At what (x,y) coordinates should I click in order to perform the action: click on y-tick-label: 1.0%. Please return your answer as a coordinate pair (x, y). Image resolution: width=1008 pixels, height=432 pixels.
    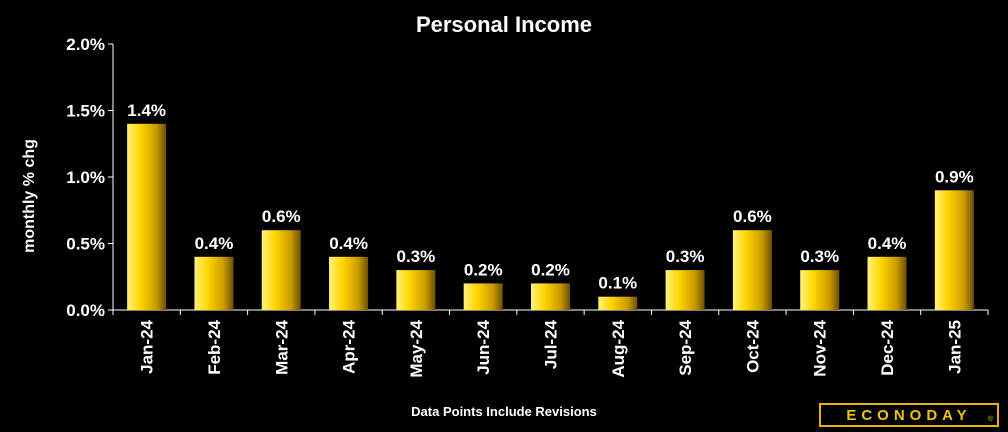
    Looking at the image, I should click on (85, 177).